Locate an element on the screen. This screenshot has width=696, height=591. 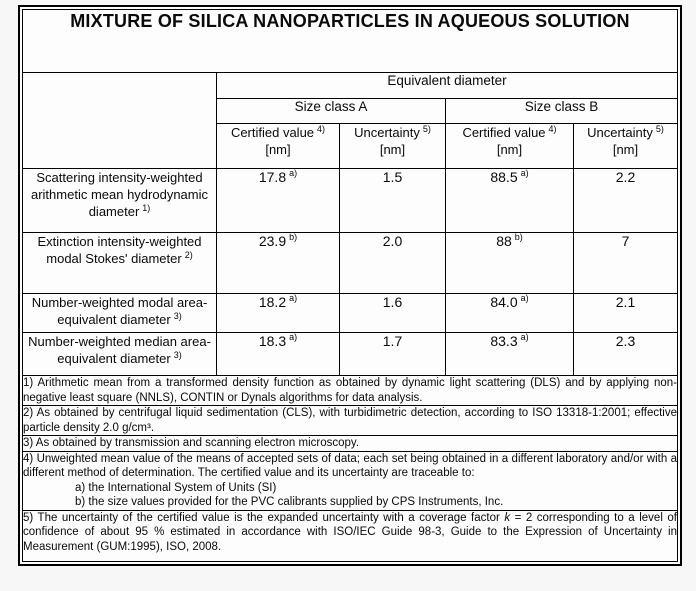
certified-value-b: 88 b) is located at coordinates (509, 263).